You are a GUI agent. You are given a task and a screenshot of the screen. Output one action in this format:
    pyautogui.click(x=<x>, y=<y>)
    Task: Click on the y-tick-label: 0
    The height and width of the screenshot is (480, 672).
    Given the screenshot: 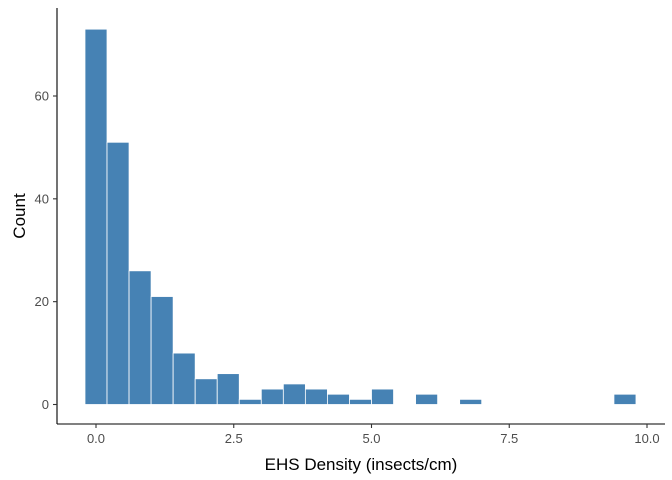 What is the action you would take?
    pyautogui.click(x=45, y=404)
    